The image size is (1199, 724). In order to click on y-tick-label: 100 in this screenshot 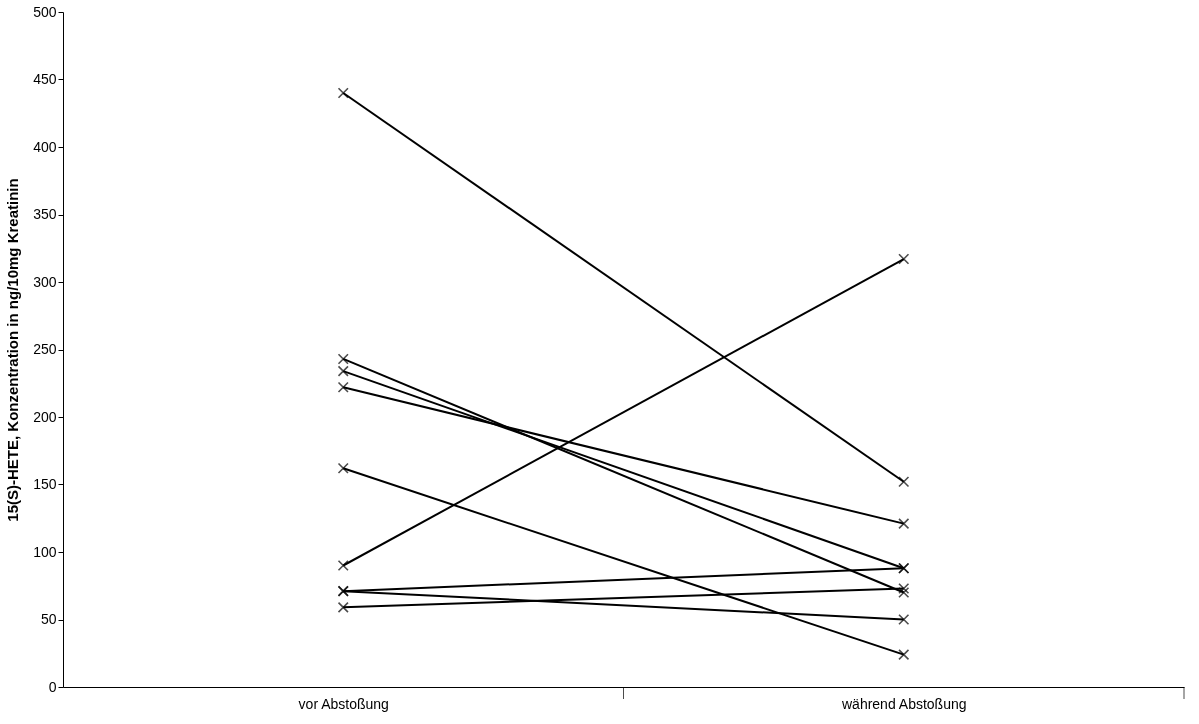, I will do `click(45, 551)`.